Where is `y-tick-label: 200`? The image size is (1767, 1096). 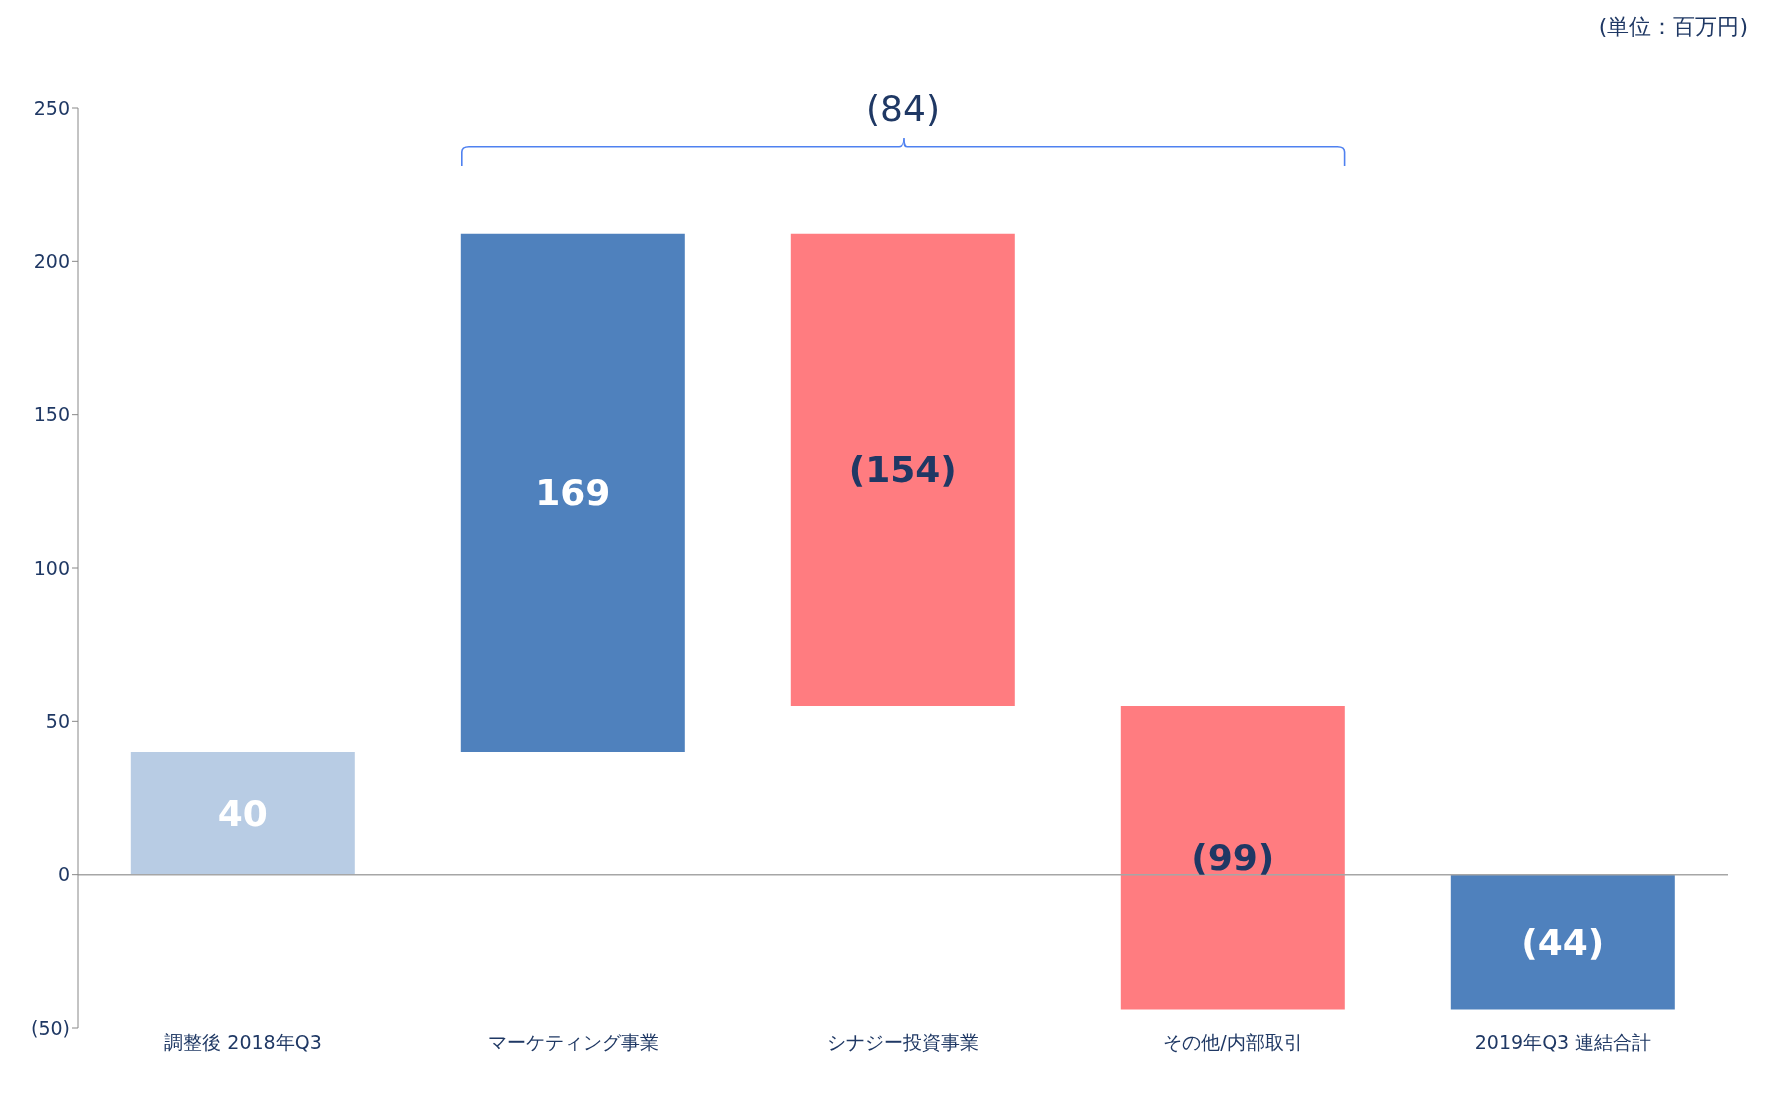 y-tick-label: 200 is located at coordinates (51, 261).